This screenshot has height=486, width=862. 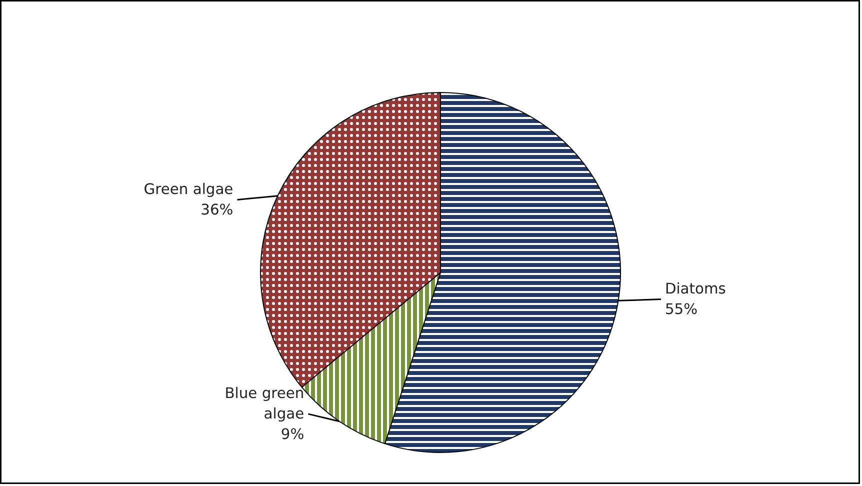 What do you see at coordinates (264, 403) in the screenshot?
I see `slice-label: Blue green algae` at bounding box center [264, 403].